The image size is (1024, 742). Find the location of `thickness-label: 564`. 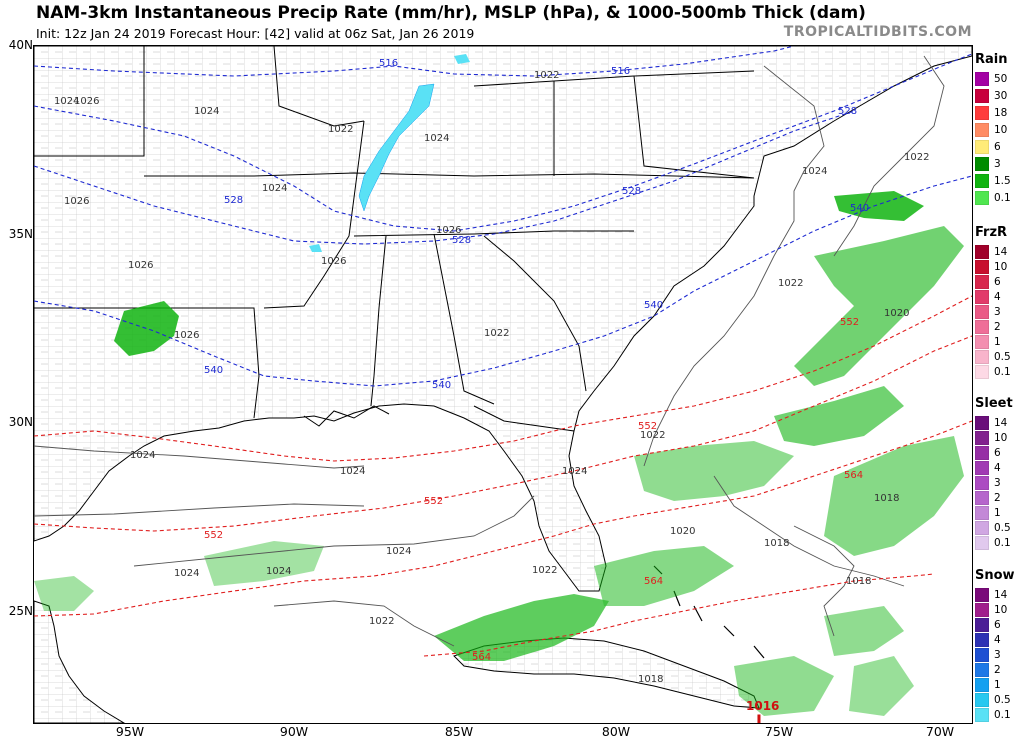

thickness-label: 564 is located at coordinates (853, 475).